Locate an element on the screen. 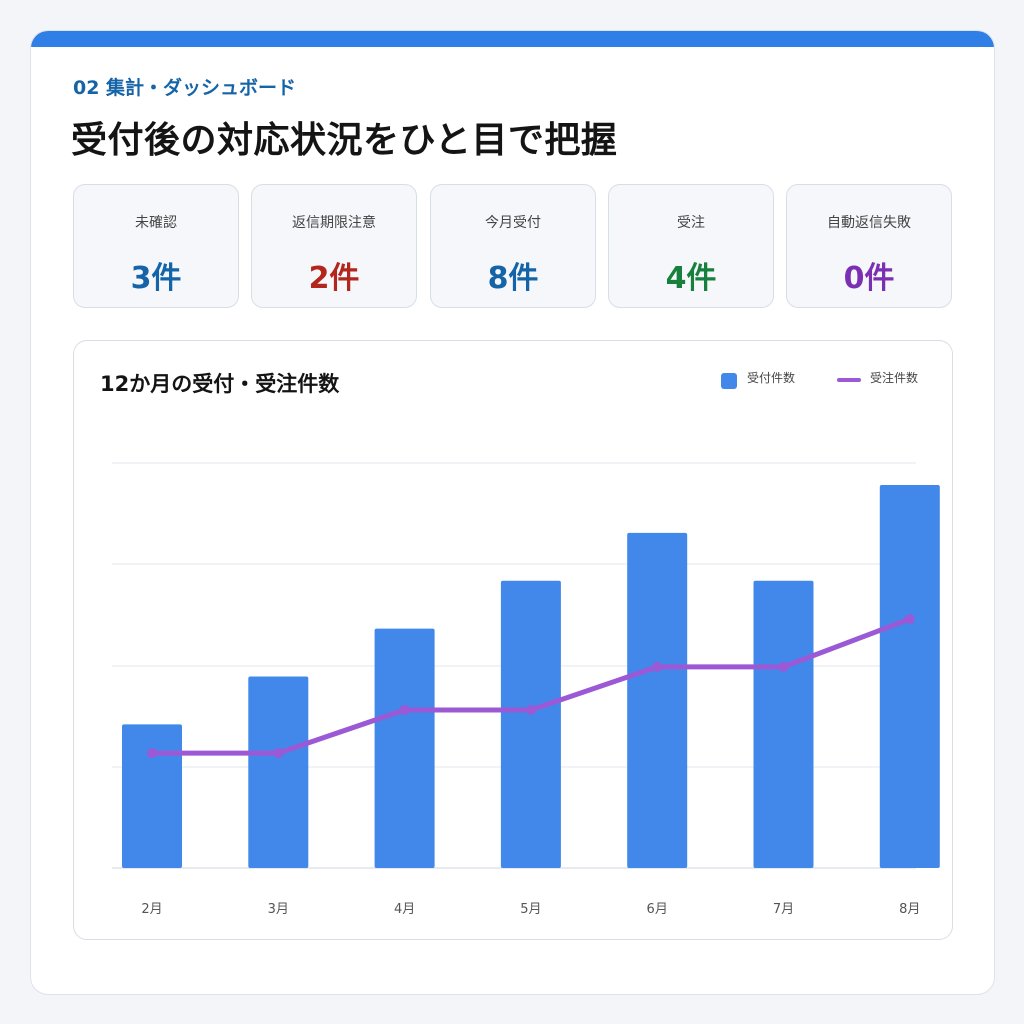 This screenshot has height=1024, width=1024. stat-card-autoreply-failed: 自動返信失敗 0件 is located at coordinates (869, 246).